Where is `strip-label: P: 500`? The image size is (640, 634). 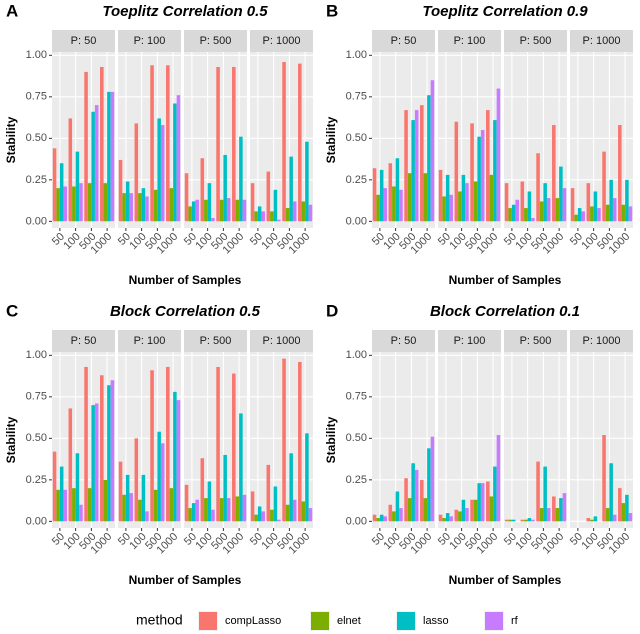 strip-label: P: 500 is located at coordinates (536, 341).